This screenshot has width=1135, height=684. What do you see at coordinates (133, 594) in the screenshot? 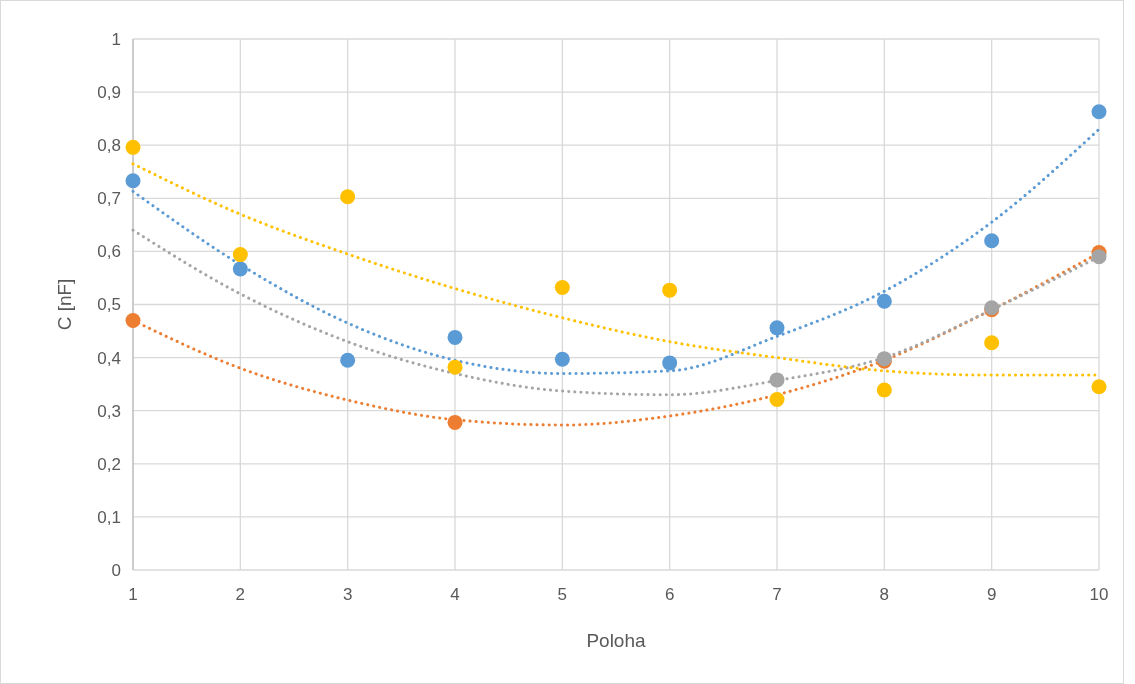
I see `x-tick-label: 1` at bounding box center [133, 594].